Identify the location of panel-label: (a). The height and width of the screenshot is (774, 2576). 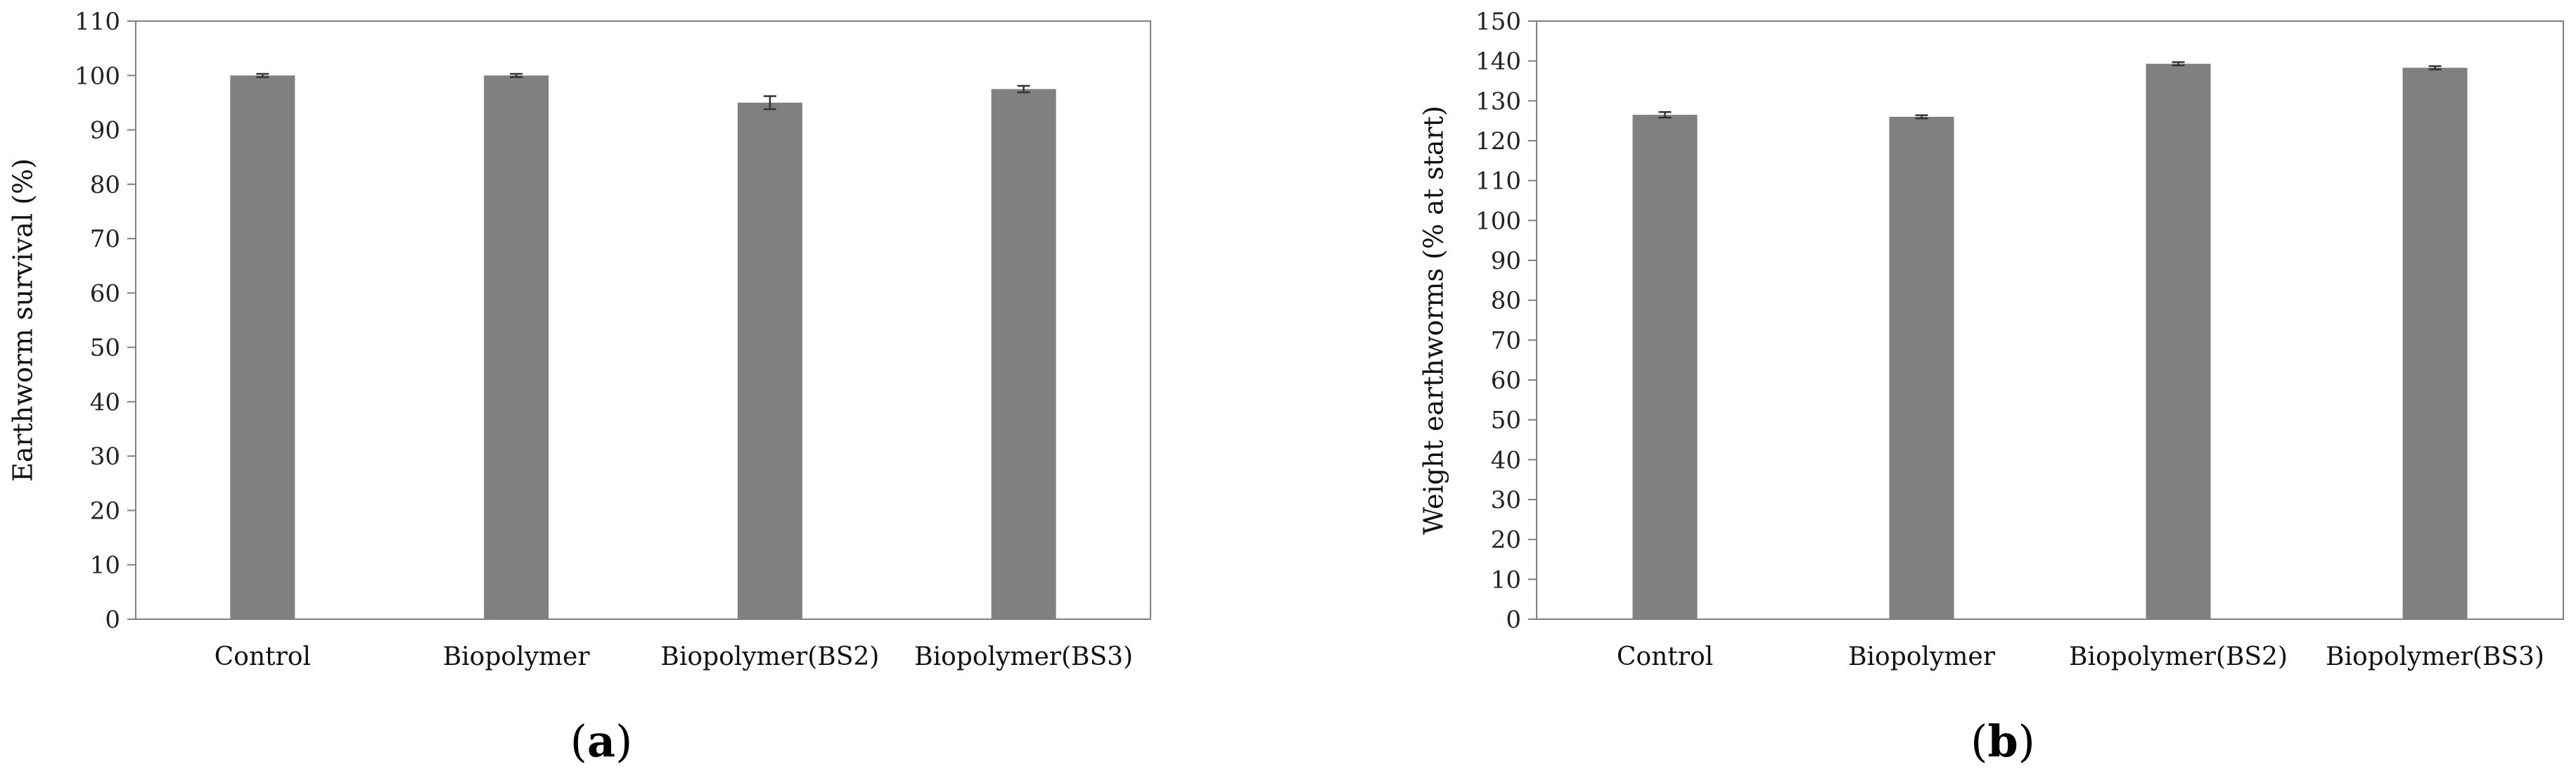
(601, 741).